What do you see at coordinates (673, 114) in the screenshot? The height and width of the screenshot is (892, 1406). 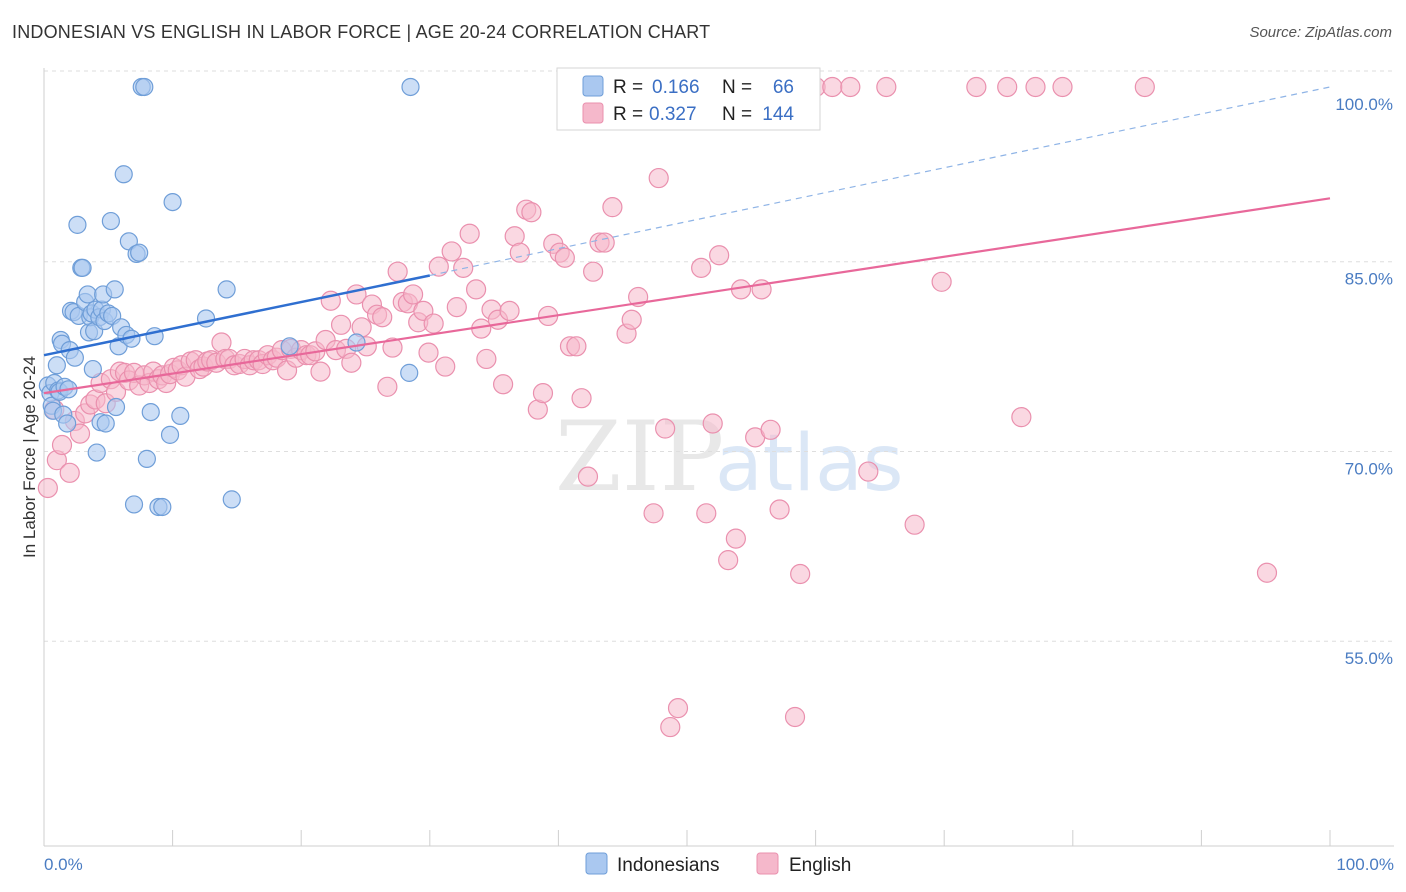 I see `legend-r-value-english: 0.327` at bounding box center [673, 114].